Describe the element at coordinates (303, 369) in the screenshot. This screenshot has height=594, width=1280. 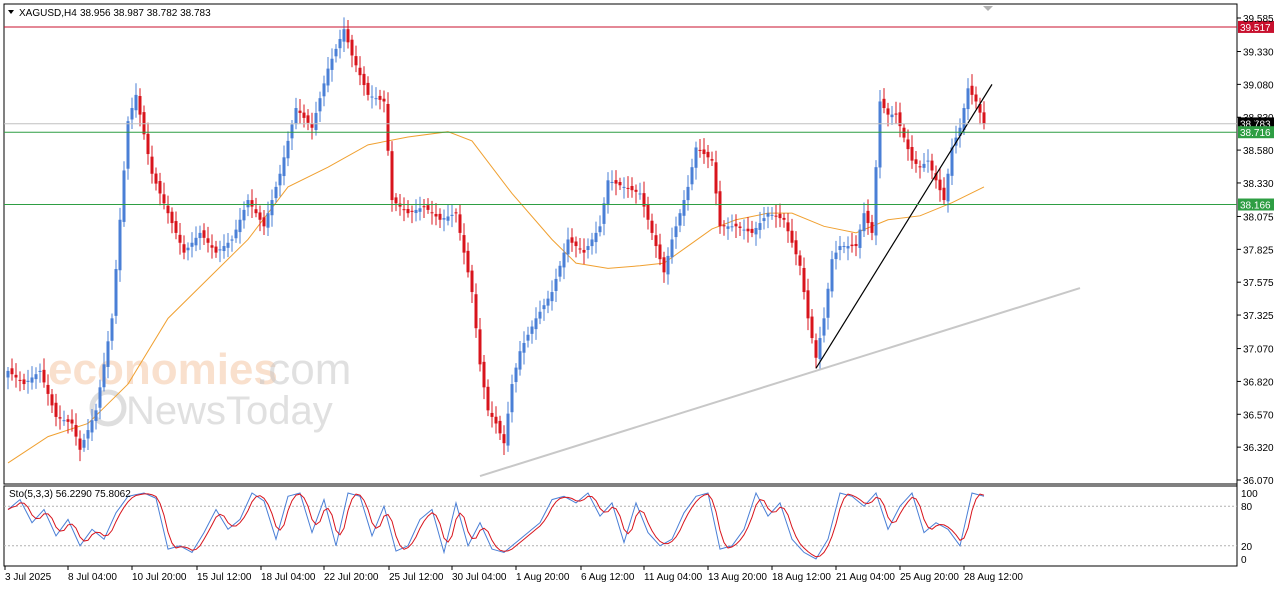
I see `svg-text: .com` at that location.